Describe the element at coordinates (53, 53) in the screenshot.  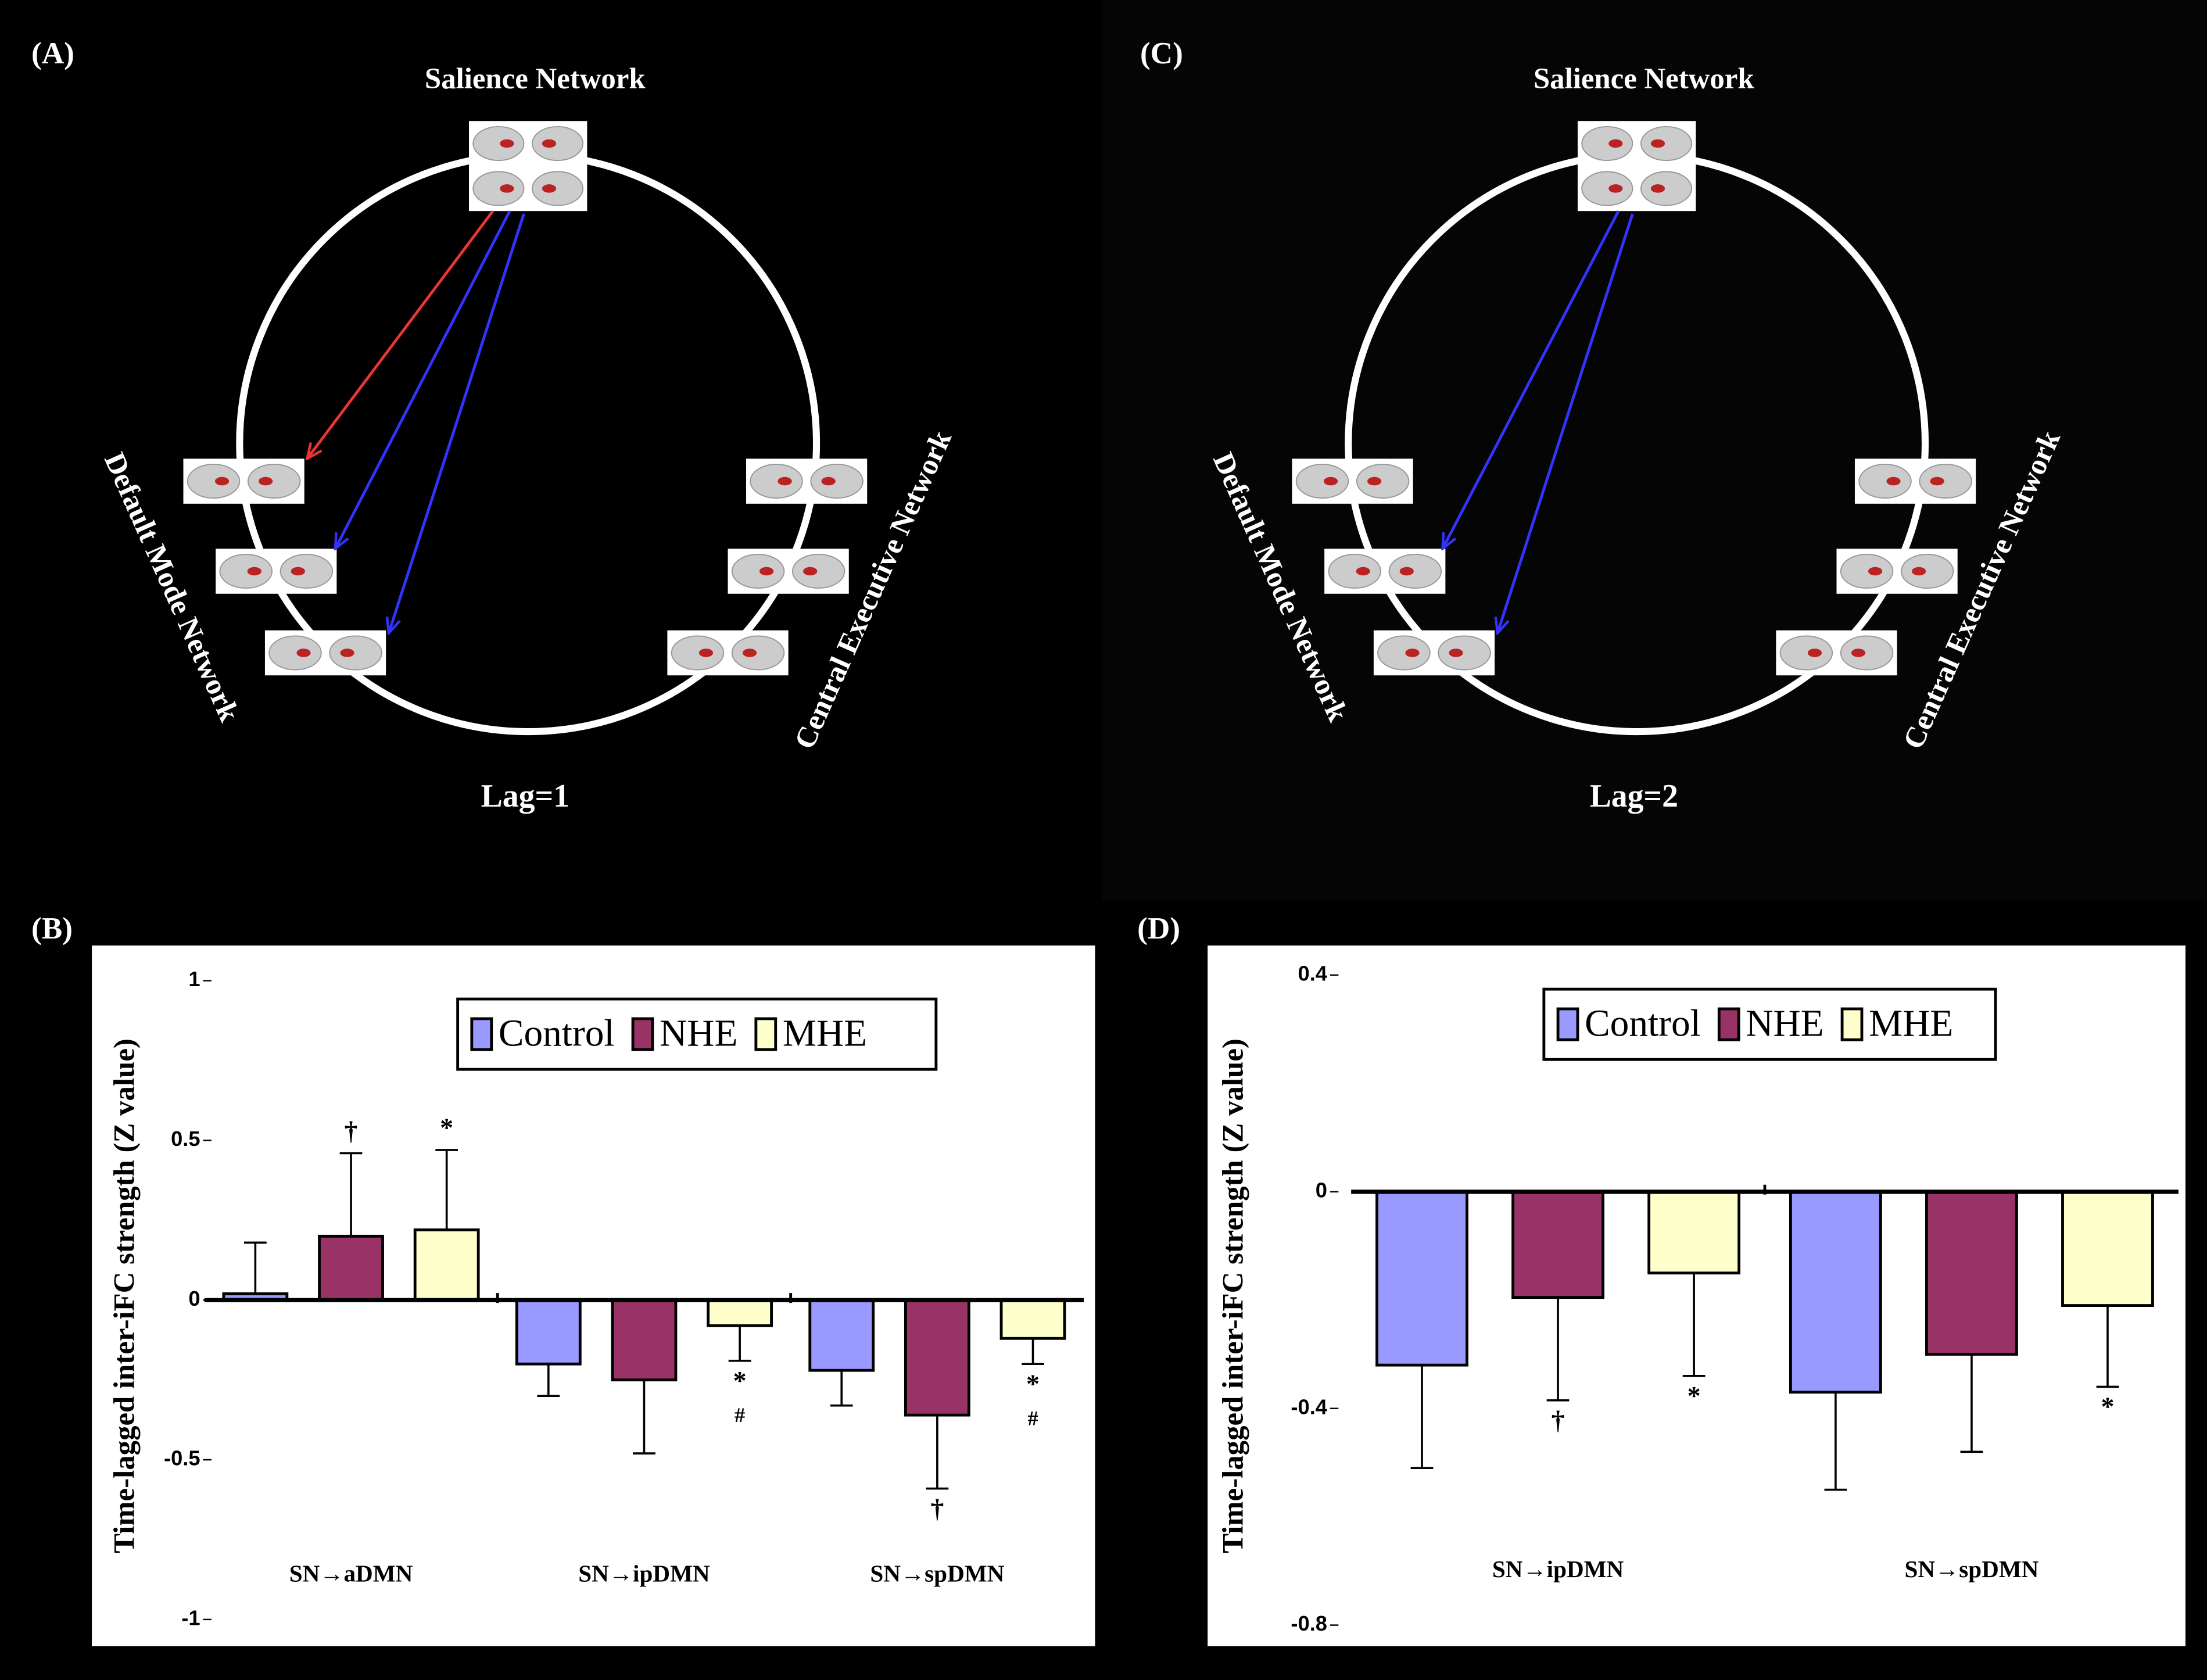
I see `panel-label: (A)` at that location.